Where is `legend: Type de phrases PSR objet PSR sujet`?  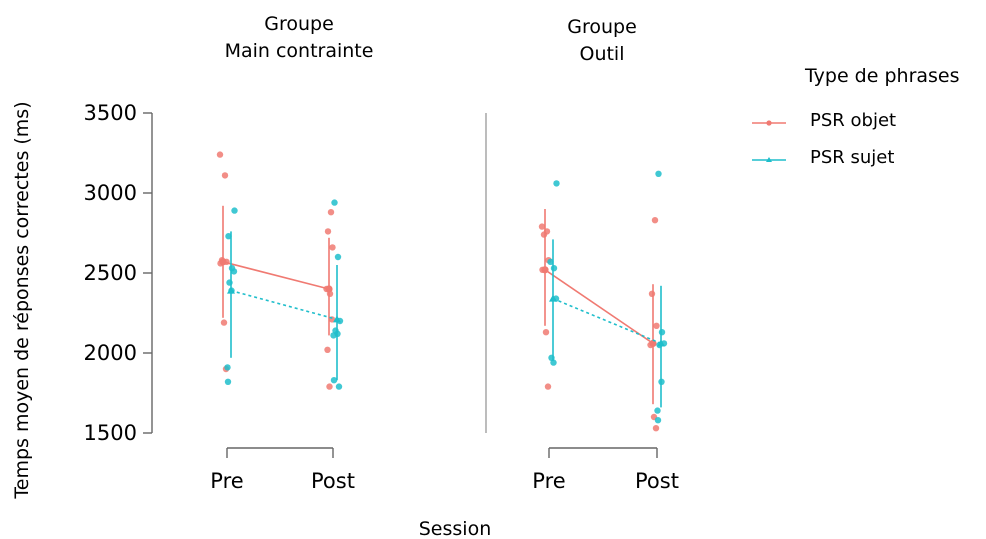
legend: Type de phrases PSR objet PSR sujet is located at coordinates (856, 116).